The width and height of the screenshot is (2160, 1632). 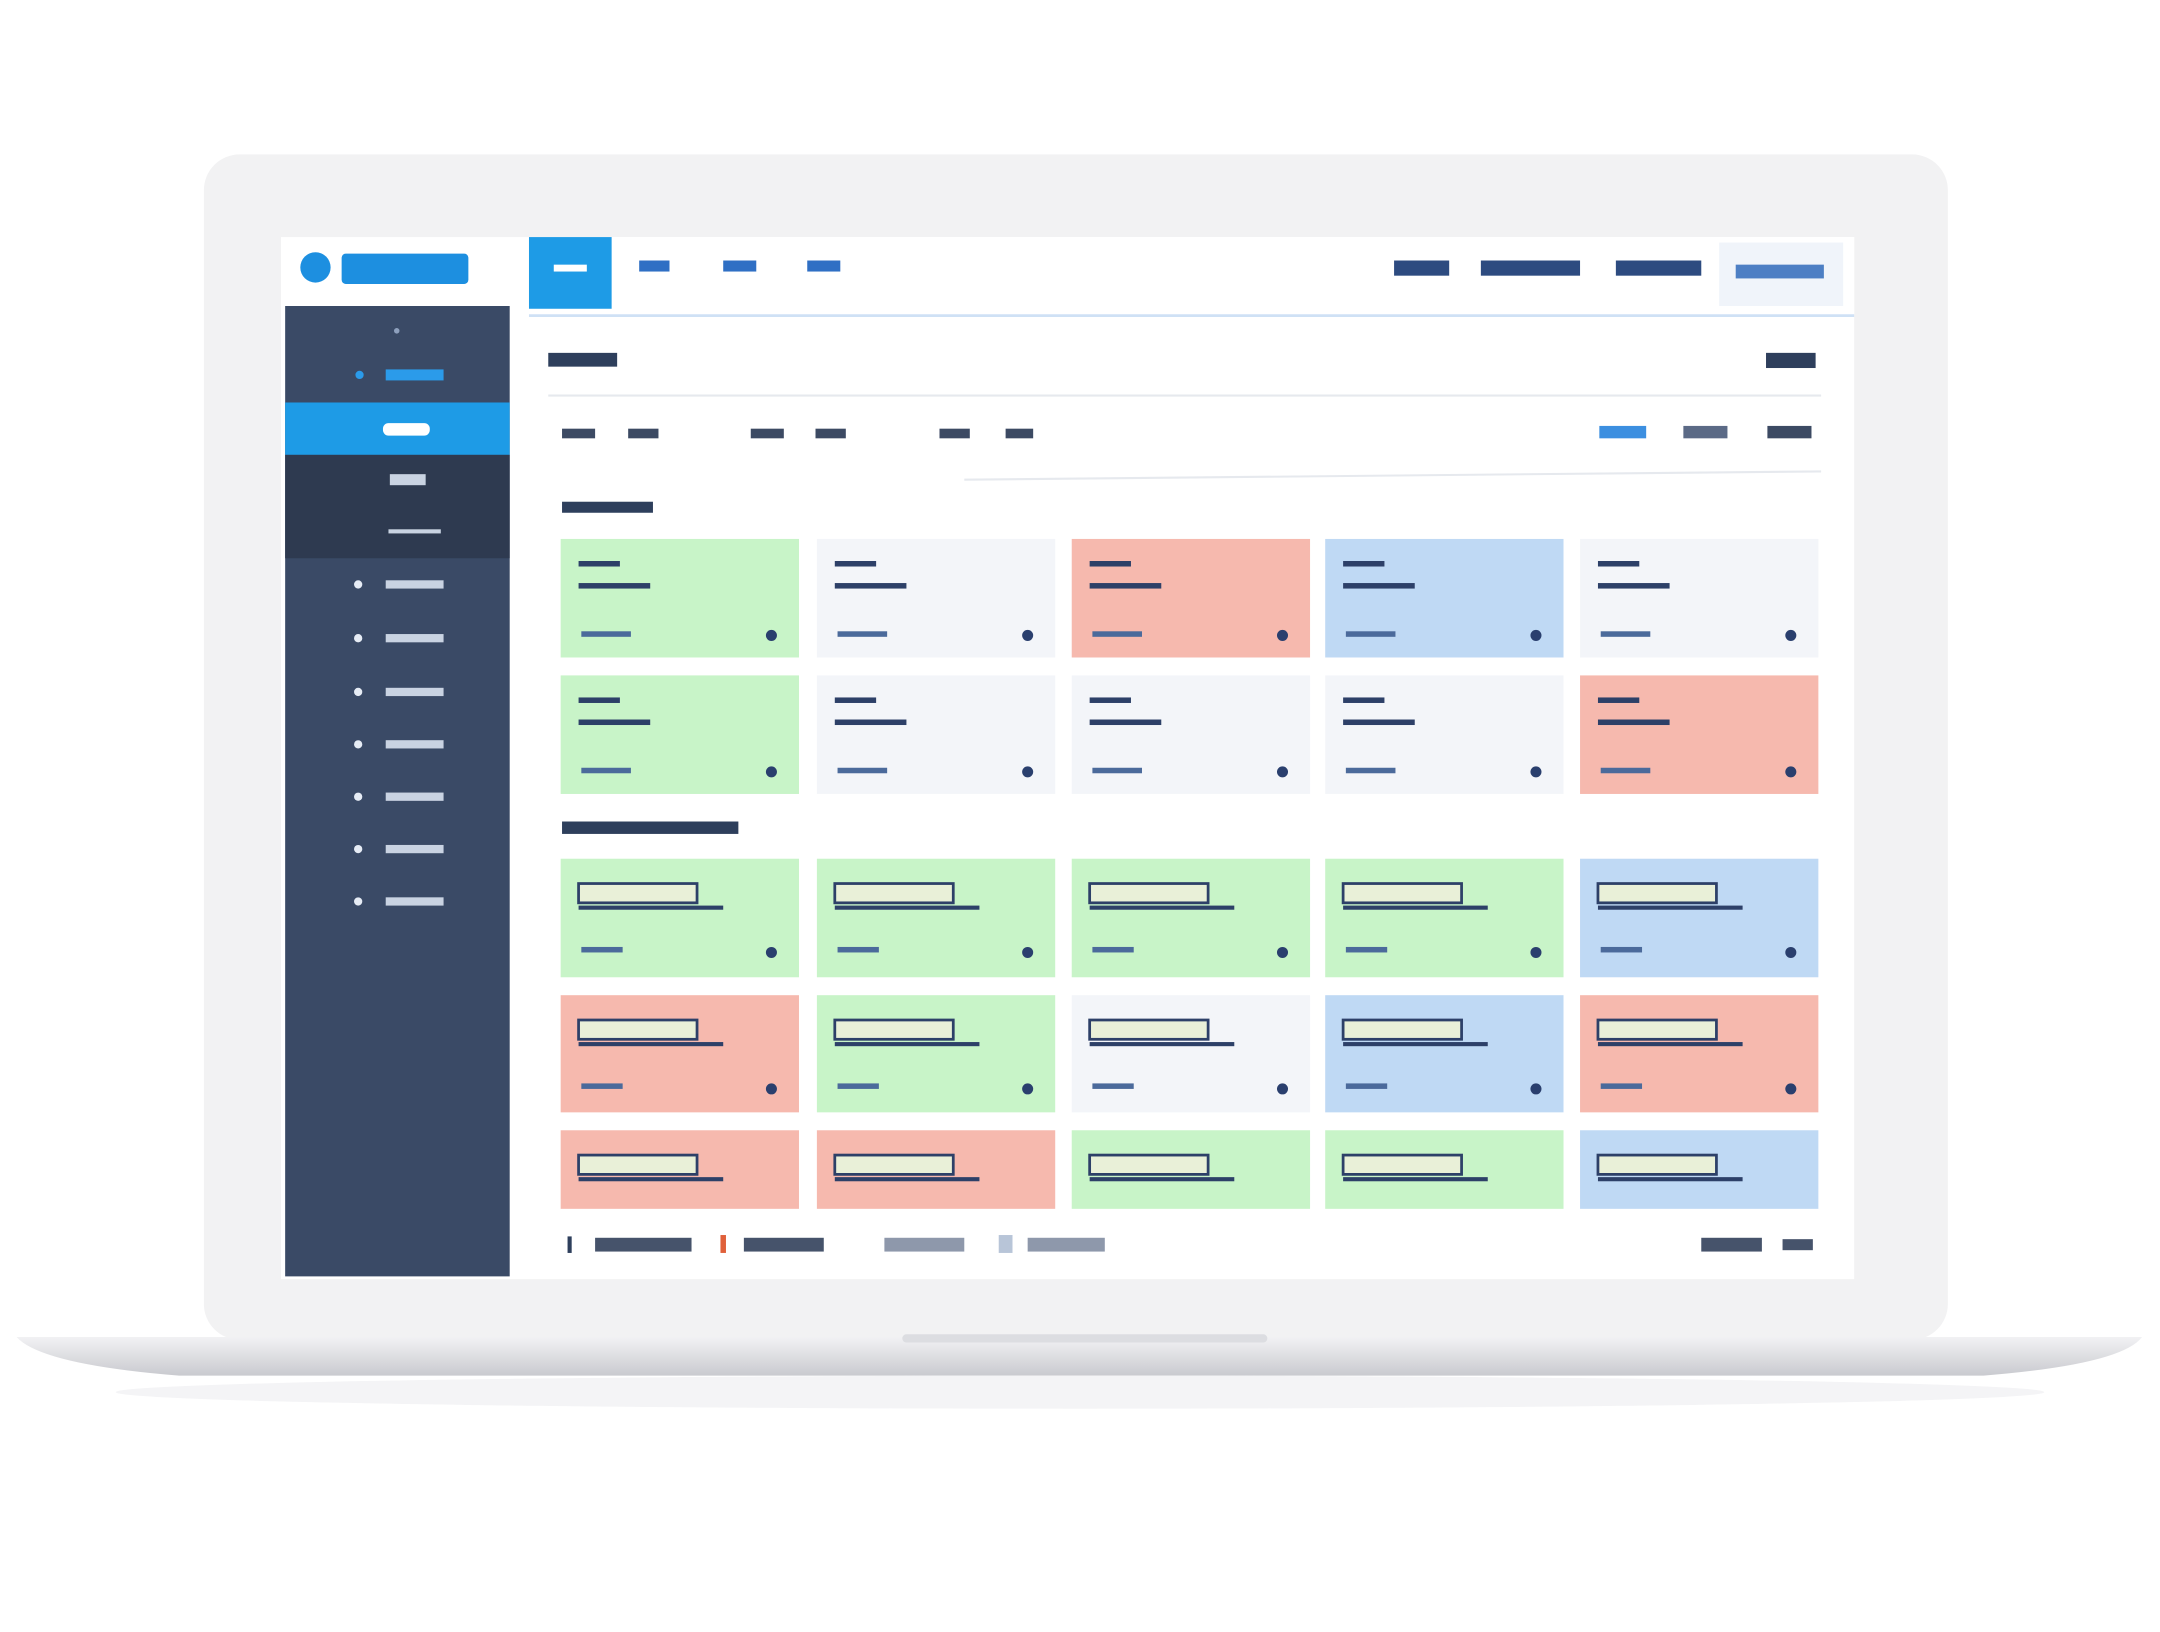 What do you see at coordinates (1080, 1392) in the screenshot?
I see `shadow` at bounding box center [1080, 1392].